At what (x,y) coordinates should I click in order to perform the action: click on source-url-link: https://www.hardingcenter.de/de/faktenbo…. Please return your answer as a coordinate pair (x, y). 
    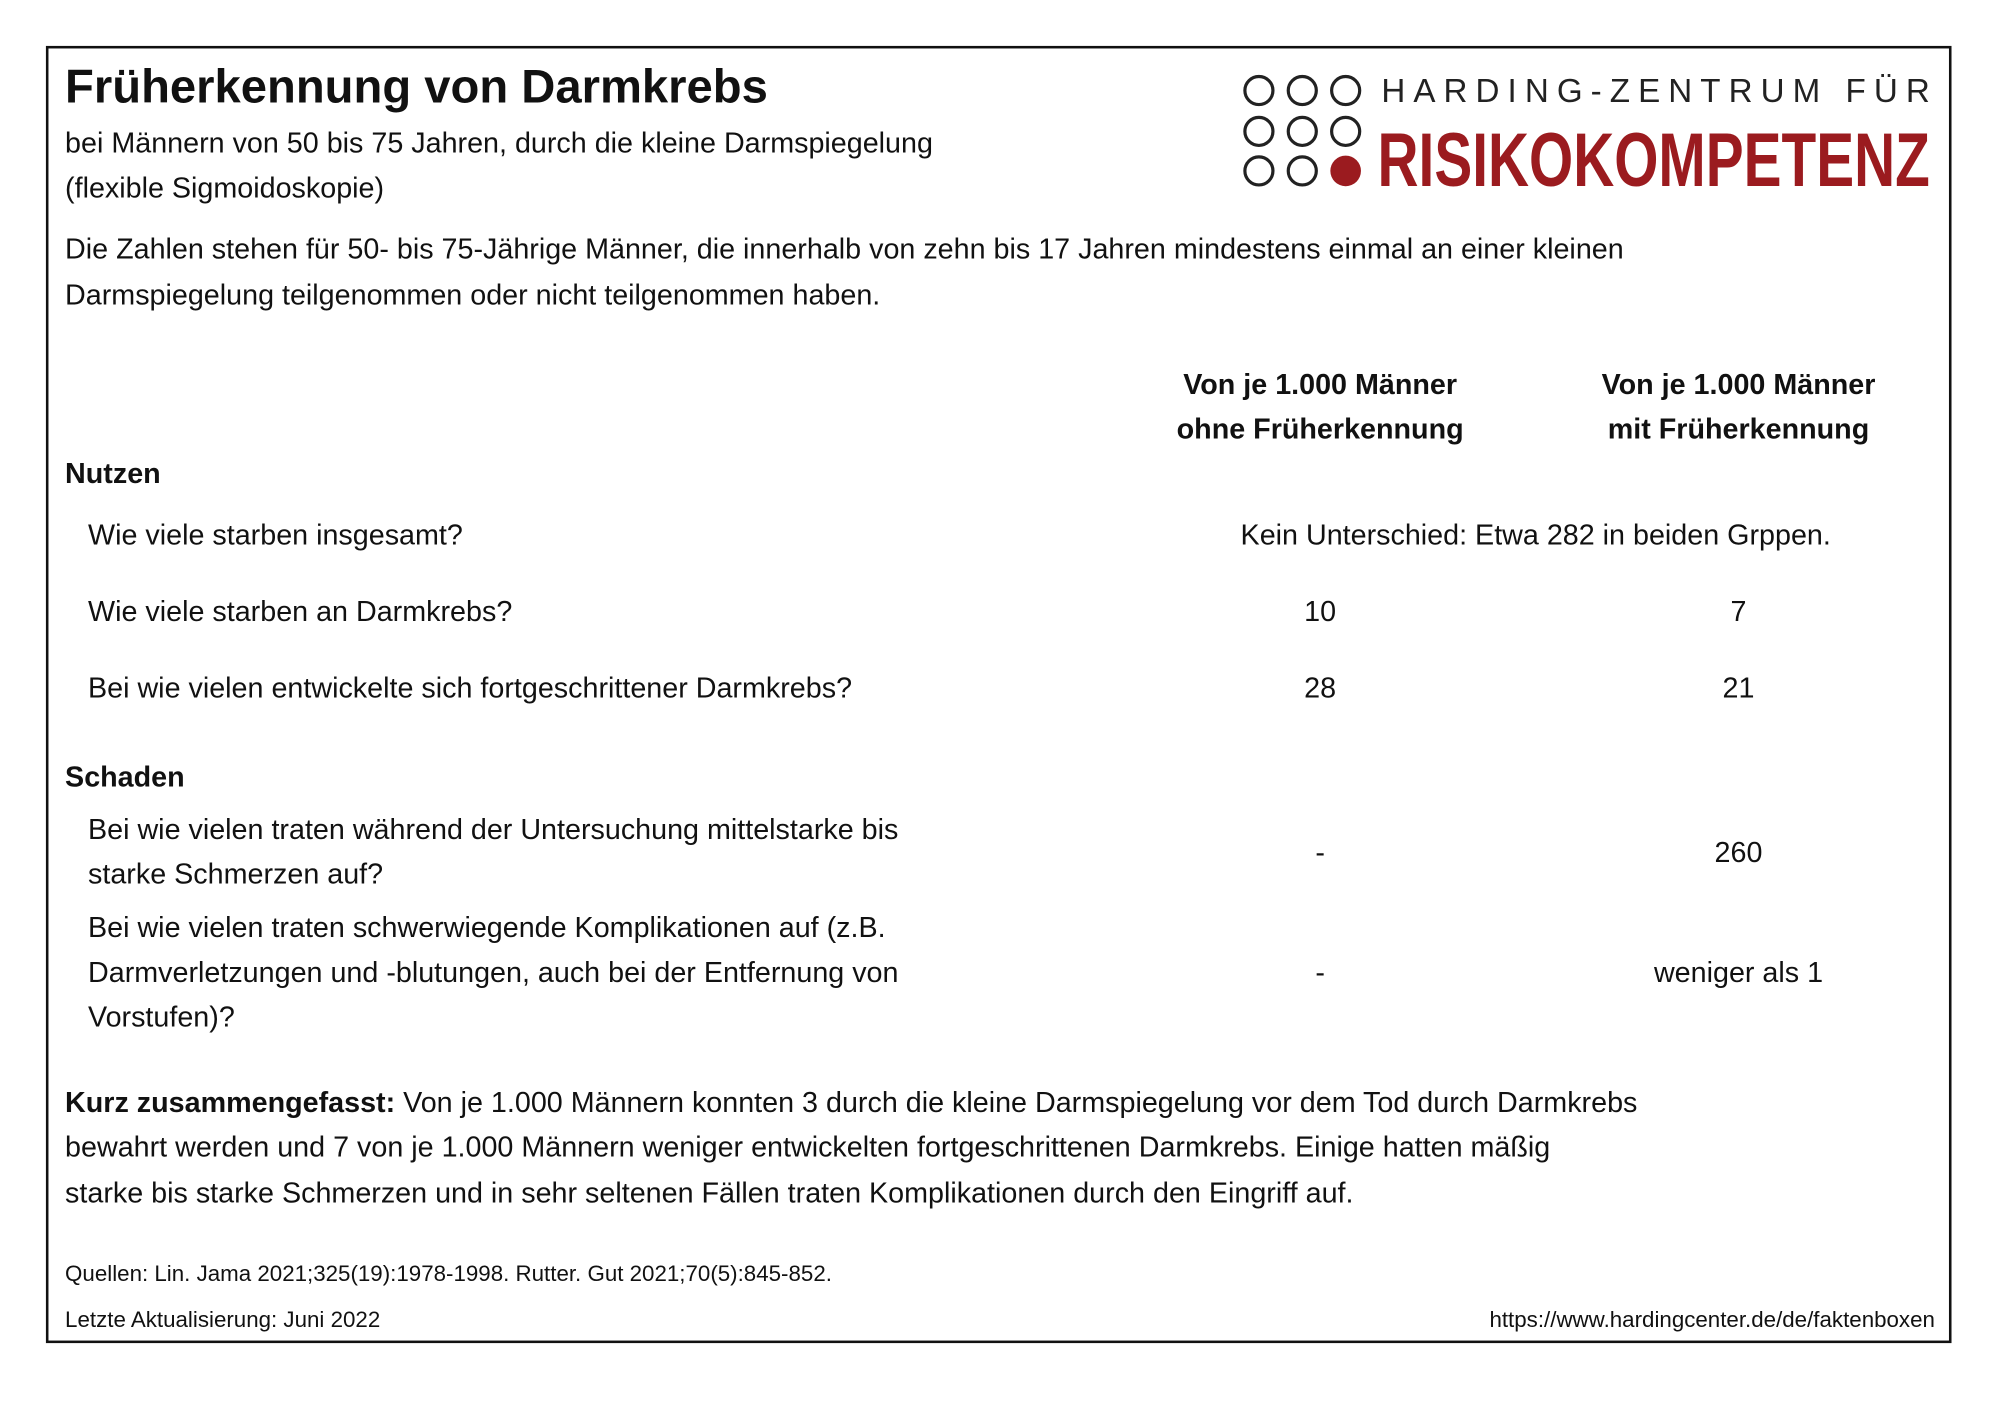
    Looking at the image, I should click on (1712, 1319).